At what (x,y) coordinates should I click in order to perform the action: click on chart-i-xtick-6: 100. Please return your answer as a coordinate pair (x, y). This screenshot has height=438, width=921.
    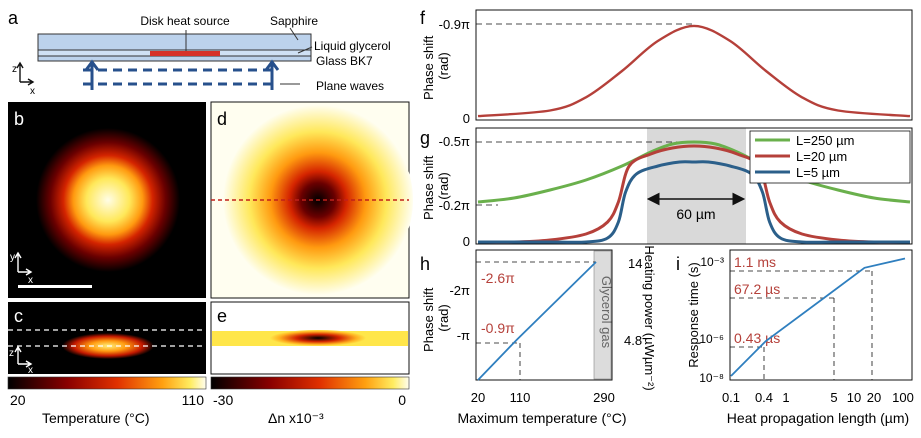
    Looking at the image, I should click on (903, 397).